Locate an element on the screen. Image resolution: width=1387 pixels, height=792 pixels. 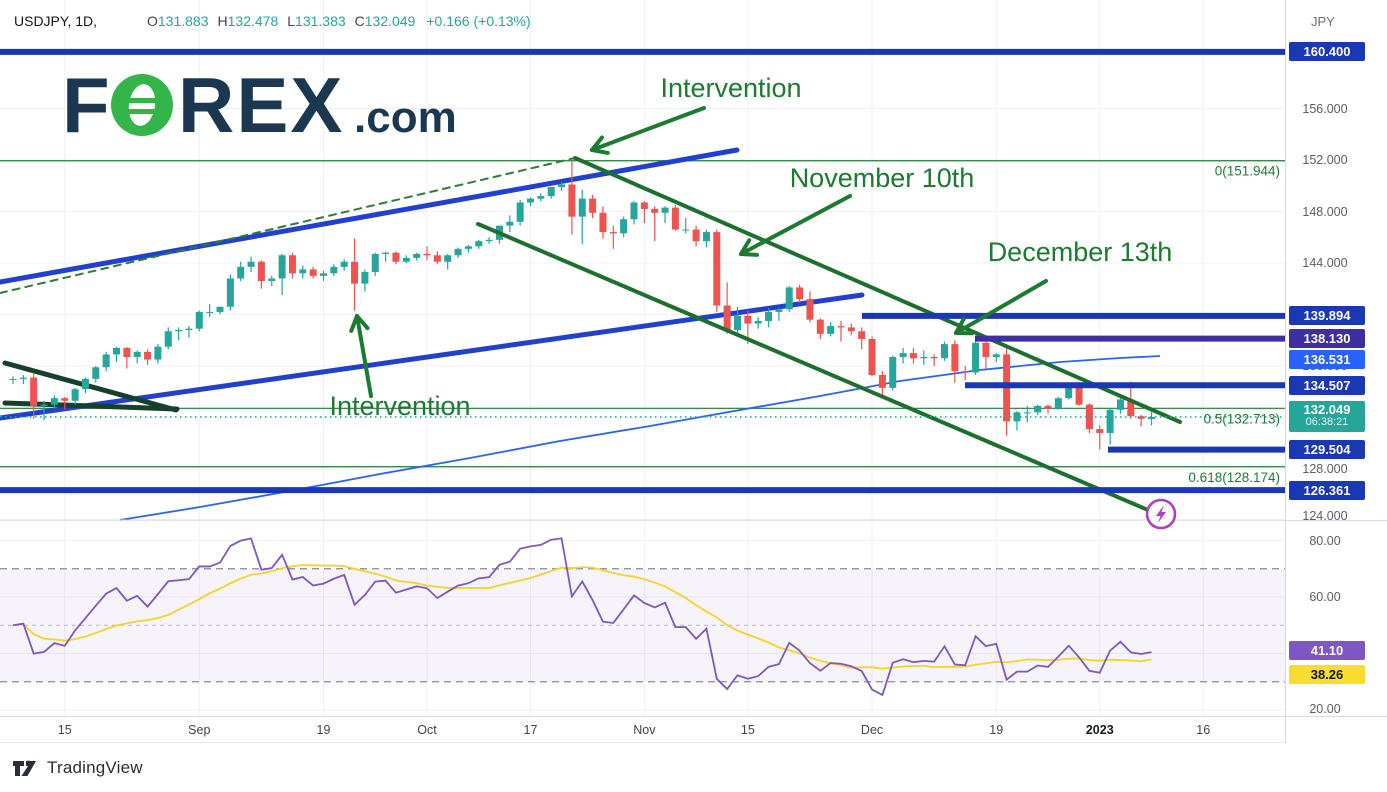
time-axis: 15 Sep 19 Oct 17 Nov 15 Dec 19 2023 16 is located at coordinates (642, 729).